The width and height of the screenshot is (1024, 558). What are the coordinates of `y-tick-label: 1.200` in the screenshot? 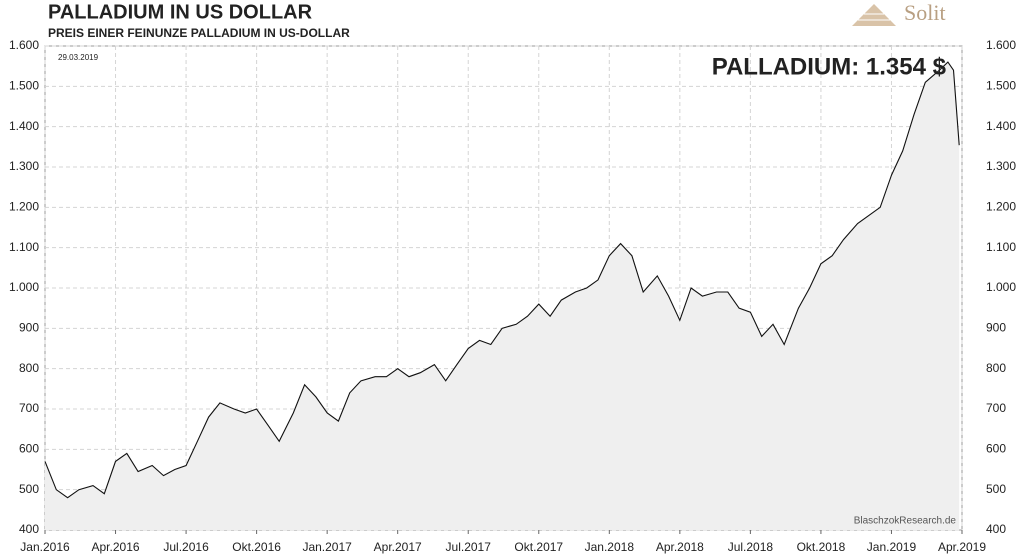 It's located at (24, 207).